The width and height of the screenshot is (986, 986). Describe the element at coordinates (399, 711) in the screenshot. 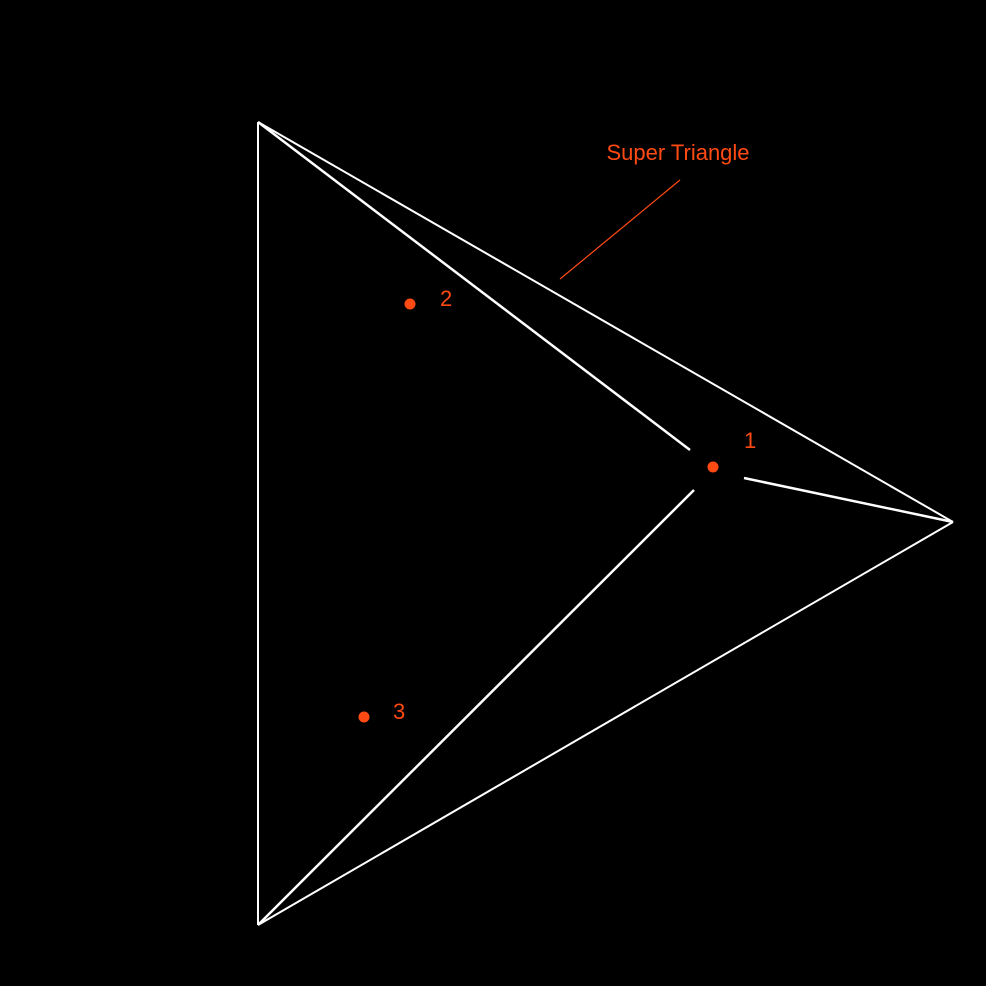

I see `point-3-label: 3` at that location.